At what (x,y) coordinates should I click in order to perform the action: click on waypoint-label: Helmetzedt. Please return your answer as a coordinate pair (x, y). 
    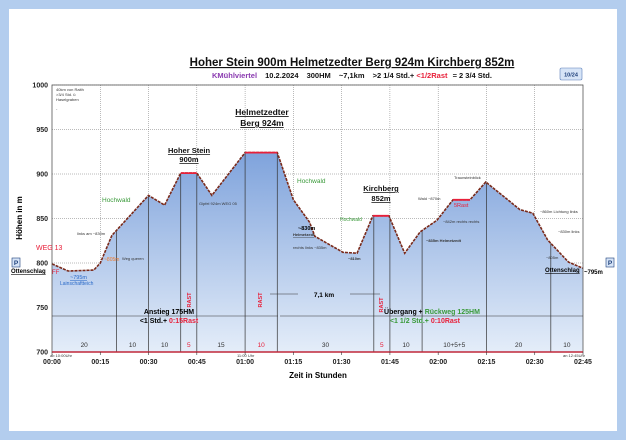
    Looking at the image, I should click on (304, 234).